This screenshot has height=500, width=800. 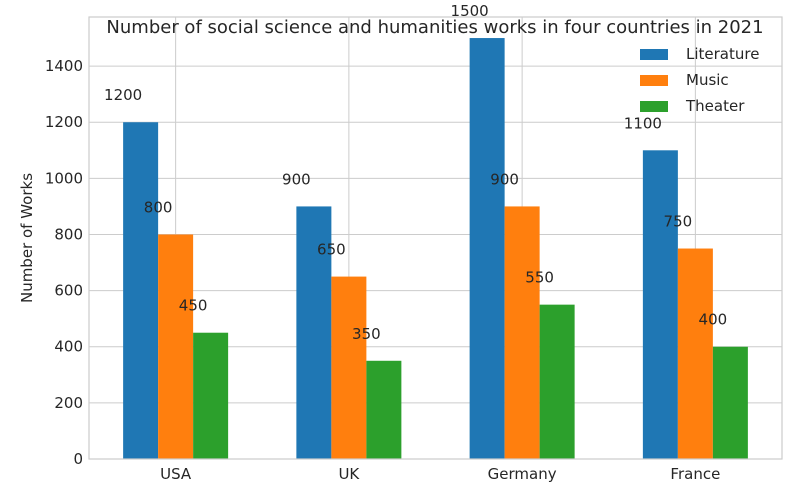 What do you see at coordinates (27, 238) in the screenshot?
I see `y-axis-label: Number of Works` at bounding box center [27, 238].